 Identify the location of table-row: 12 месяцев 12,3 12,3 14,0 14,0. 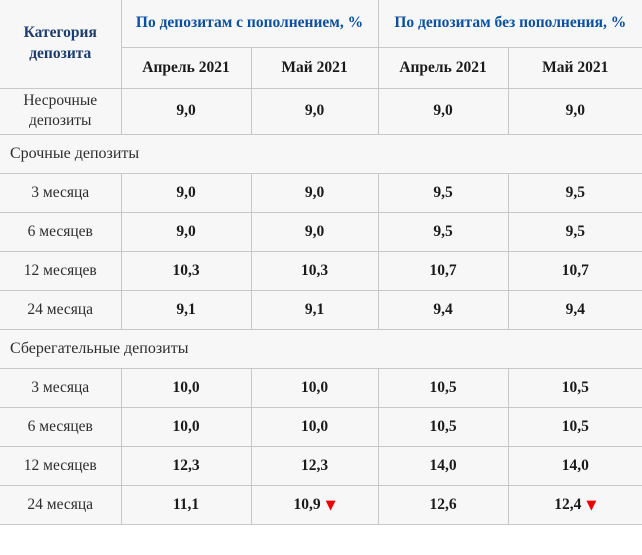
(321, 466).